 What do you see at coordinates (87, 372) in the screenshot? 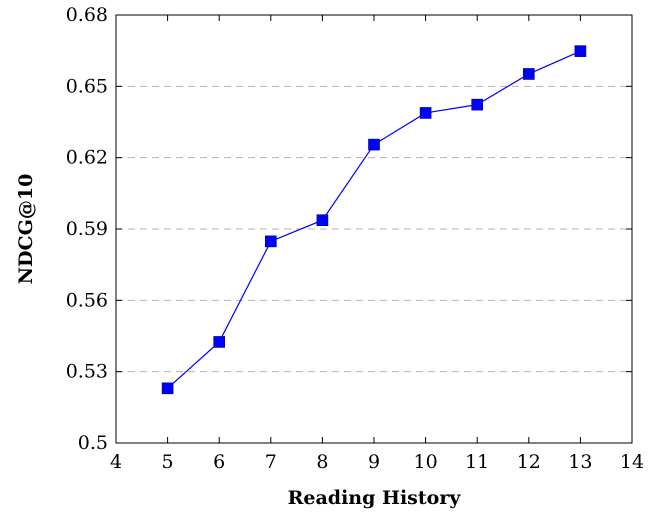
I see `y-tick-label: 0.53` at bounding box center [87, 372].